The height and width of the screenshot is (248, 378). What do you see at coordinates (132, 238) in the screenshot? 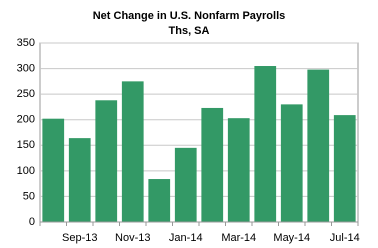
I see `x-tick-label: Nov-13` at bounding box center [132, 238].